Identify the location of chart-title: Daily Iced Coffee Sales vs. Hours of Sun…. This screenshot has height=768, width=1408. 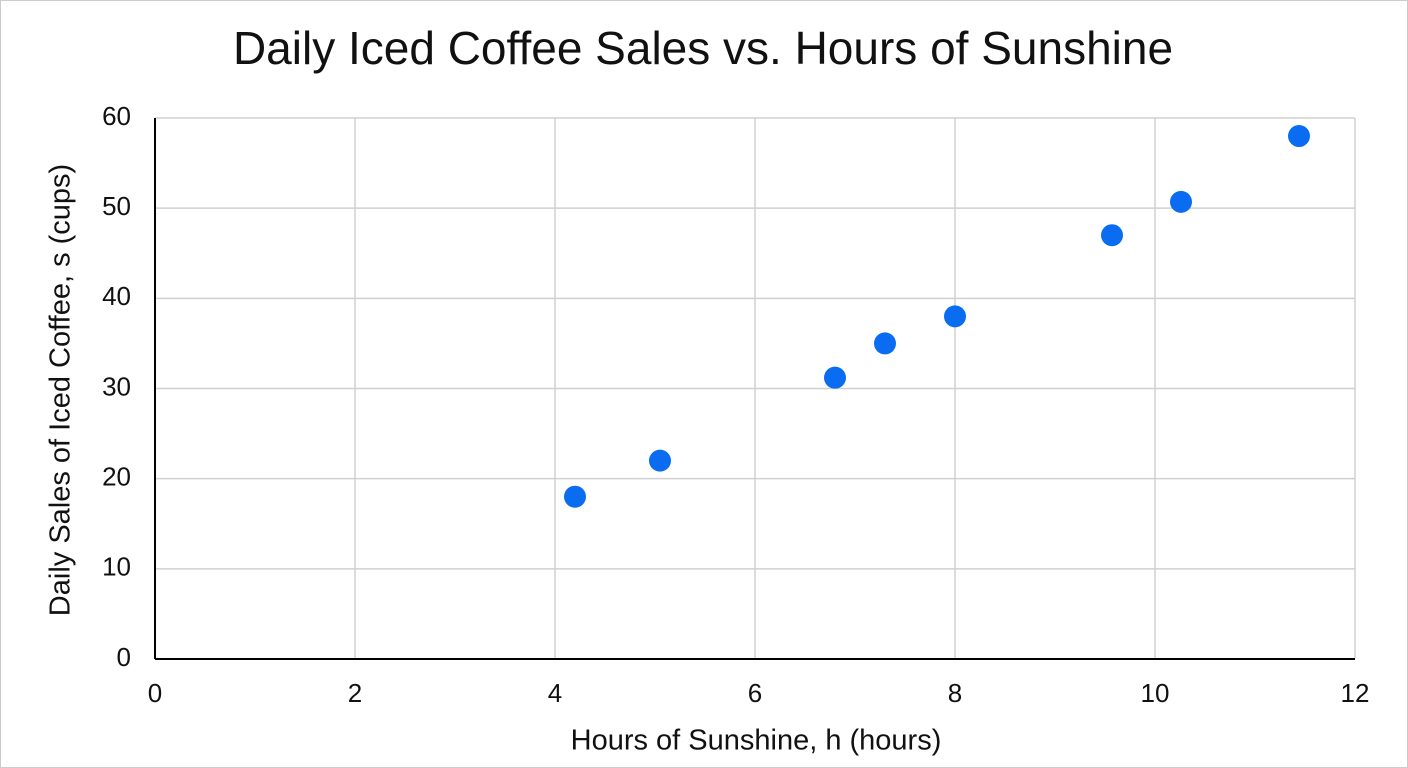
(703, 48).